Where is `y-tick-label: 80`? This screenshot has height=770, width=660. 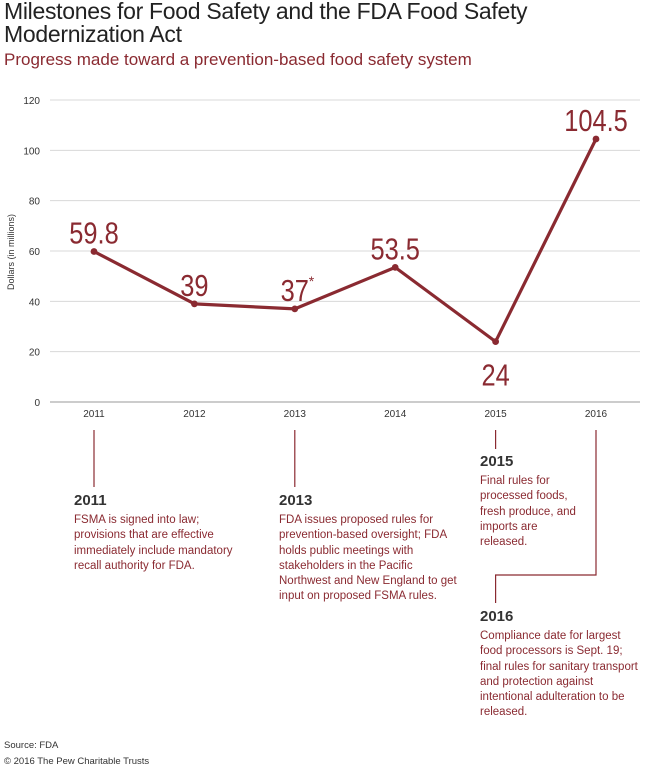 y-tick-label: 80 is located at coordinates (35, 202).